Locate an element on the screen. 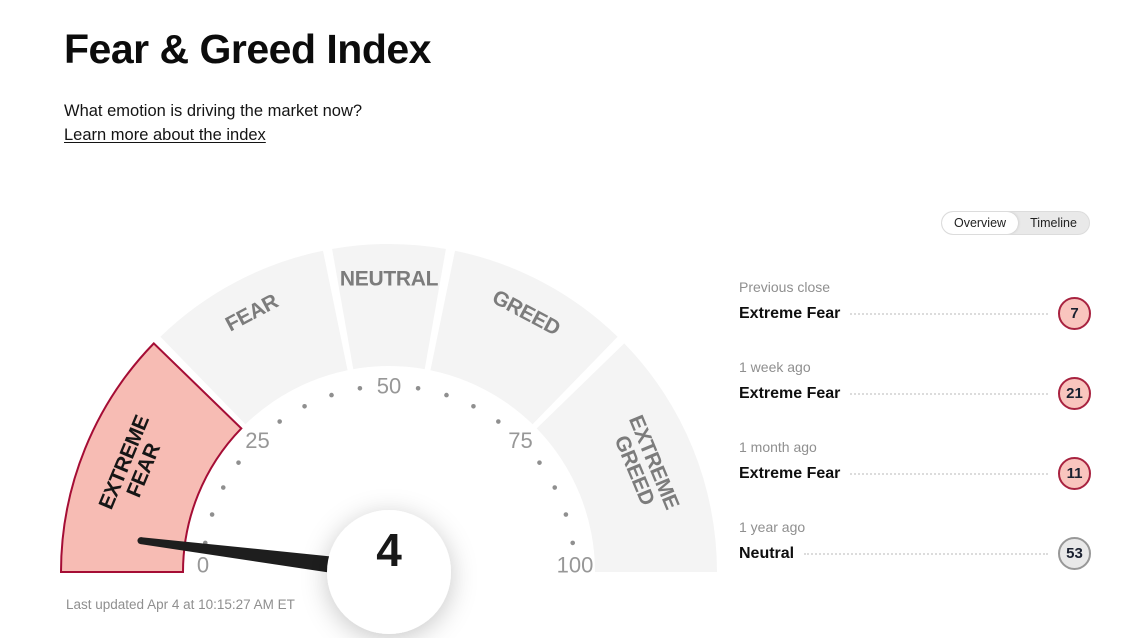  history-row: Previous close Extreme Fear 7 is located at coordinates (915, 304).